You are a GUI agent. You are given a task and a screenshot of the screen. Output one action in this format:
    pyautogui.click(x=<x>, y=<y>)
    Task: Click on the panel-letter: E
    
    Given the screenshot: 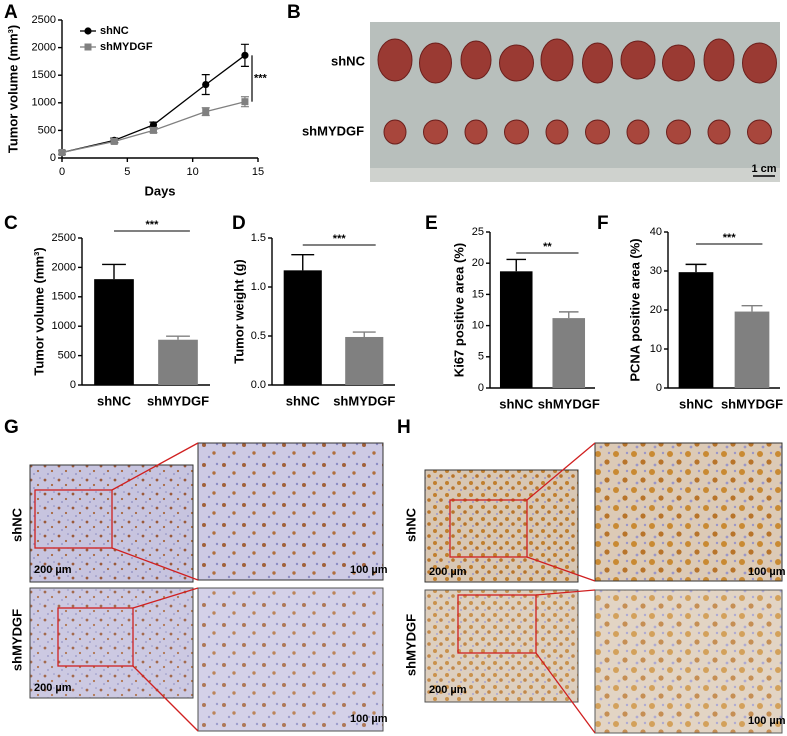 What is the action you would take?
    pyautogui.click(x=431, y=223)
    